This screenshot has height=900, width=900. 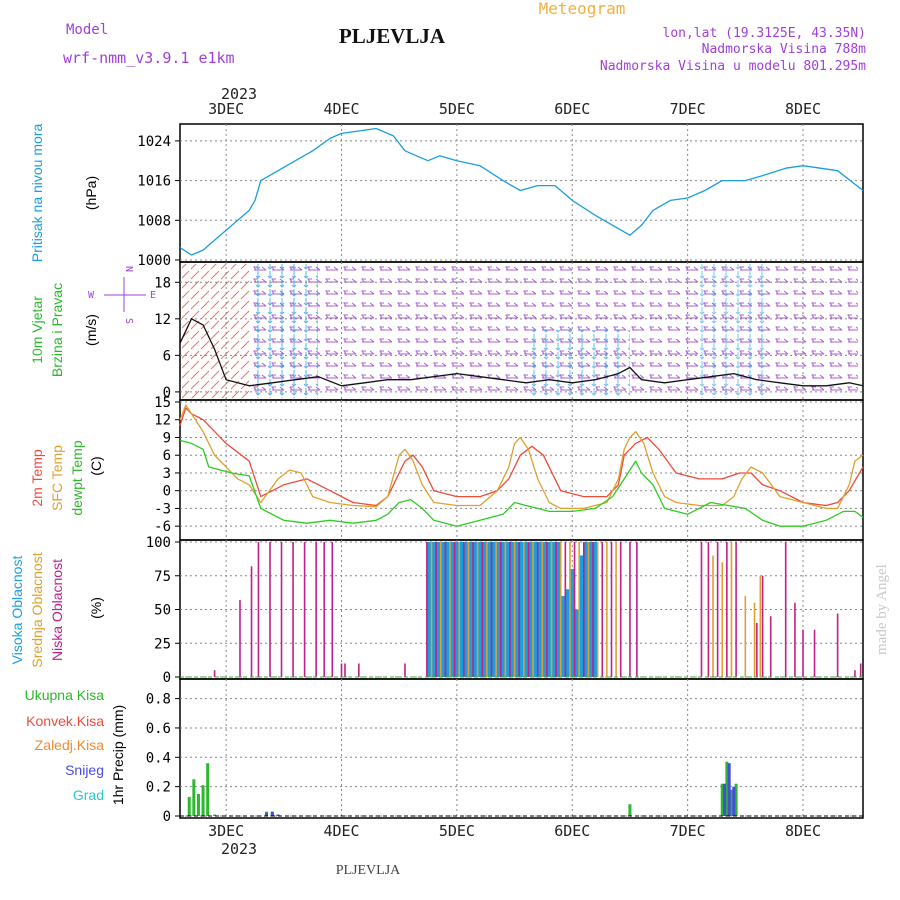 What do you see at coordinates (733, 66) in the screenshot?
I see `model-elevation-text: Nadmorska Visina u modelu 801.295m` at bounding box center [733, 66].